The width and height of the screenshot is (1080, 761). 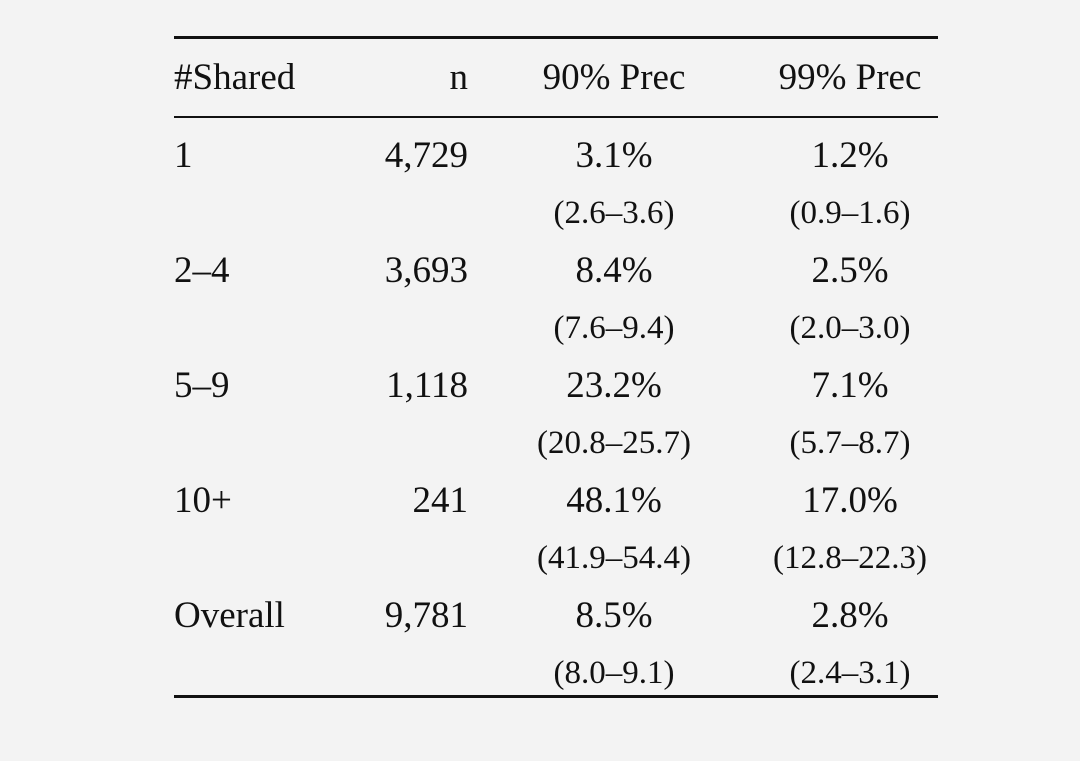 I want to click on table-row: 1 4,729 3.1% 1.2% (2.6–3.6) (0.9–1.6), so click(x=556, y=175).